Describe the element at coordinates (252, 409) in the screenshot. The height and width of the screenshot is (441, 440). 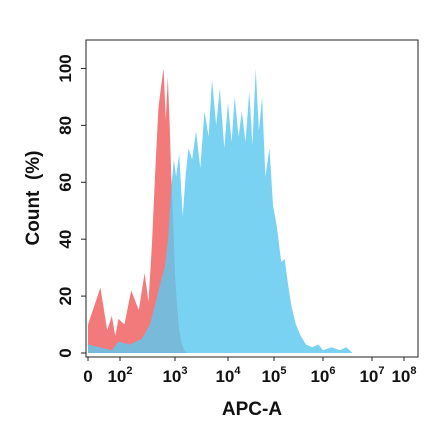
I see `x-axis-title: APC-A` at that location.